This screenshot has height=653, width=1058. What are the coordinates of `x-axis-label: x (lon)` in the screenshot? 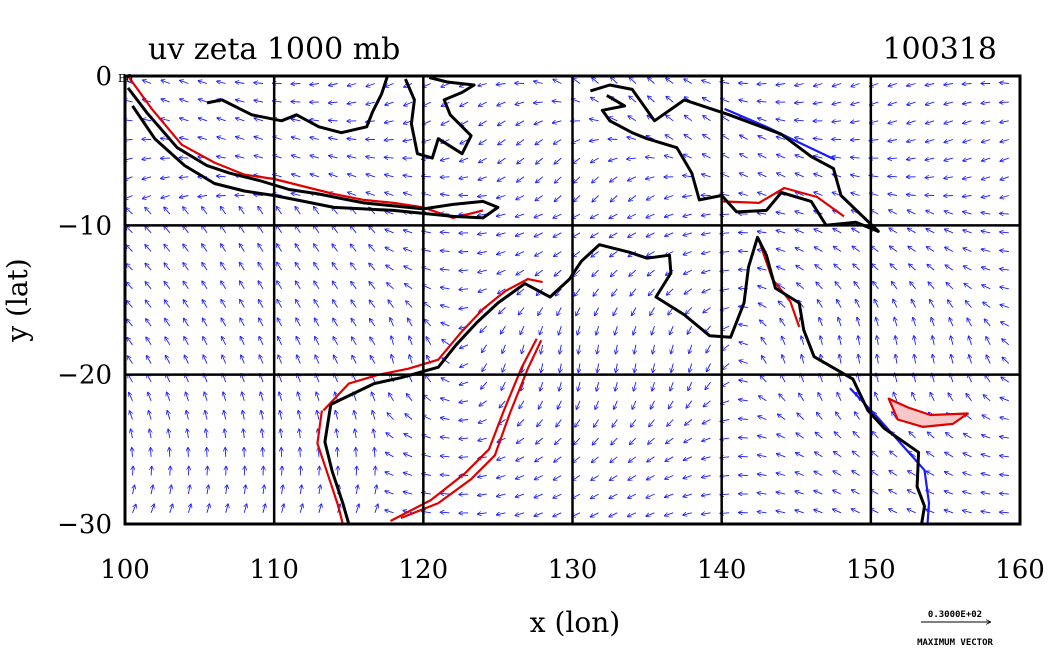 It's located at (575, 622).